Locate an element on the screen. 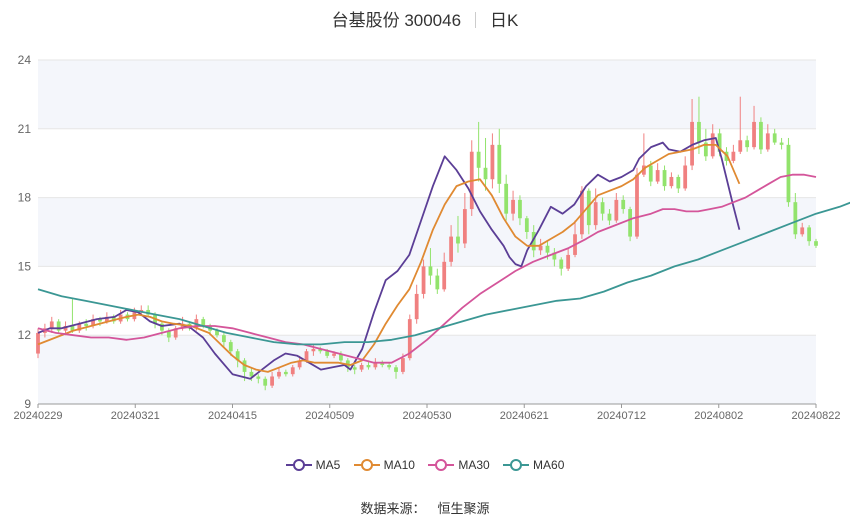 This screenshot has height=517, width=850. period-label: 日K is located at coordinates (504, 20).